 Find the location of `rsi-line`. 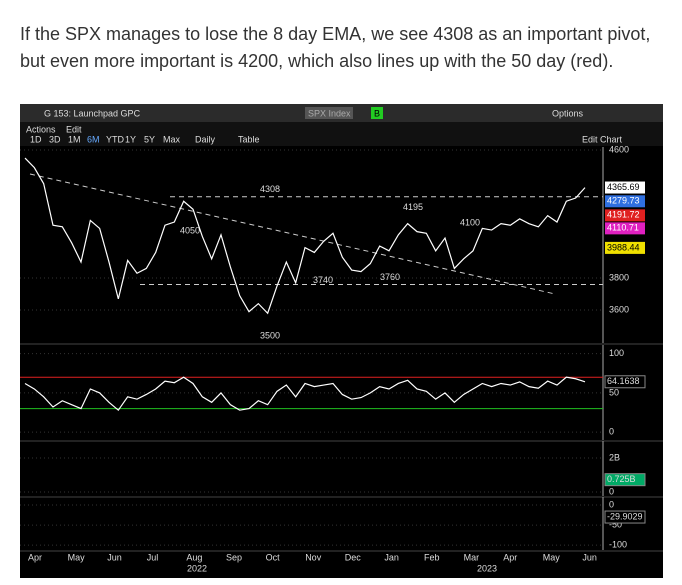

rsi-line is located at coordinates (305, 394).